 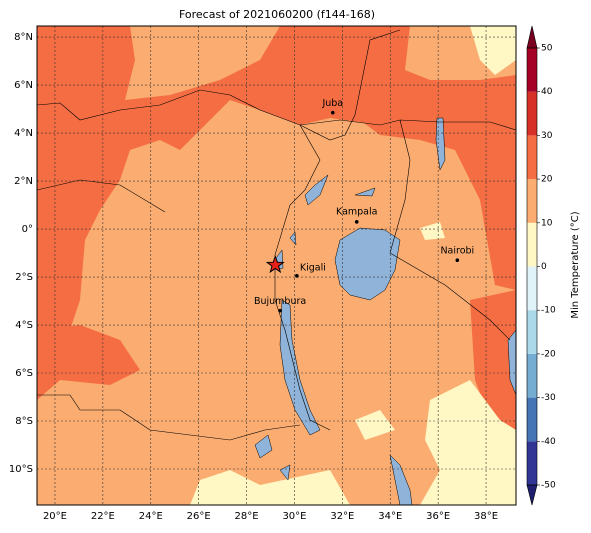 I want to click on colorbar-tick-label: 30, so click(x=547, y=136).